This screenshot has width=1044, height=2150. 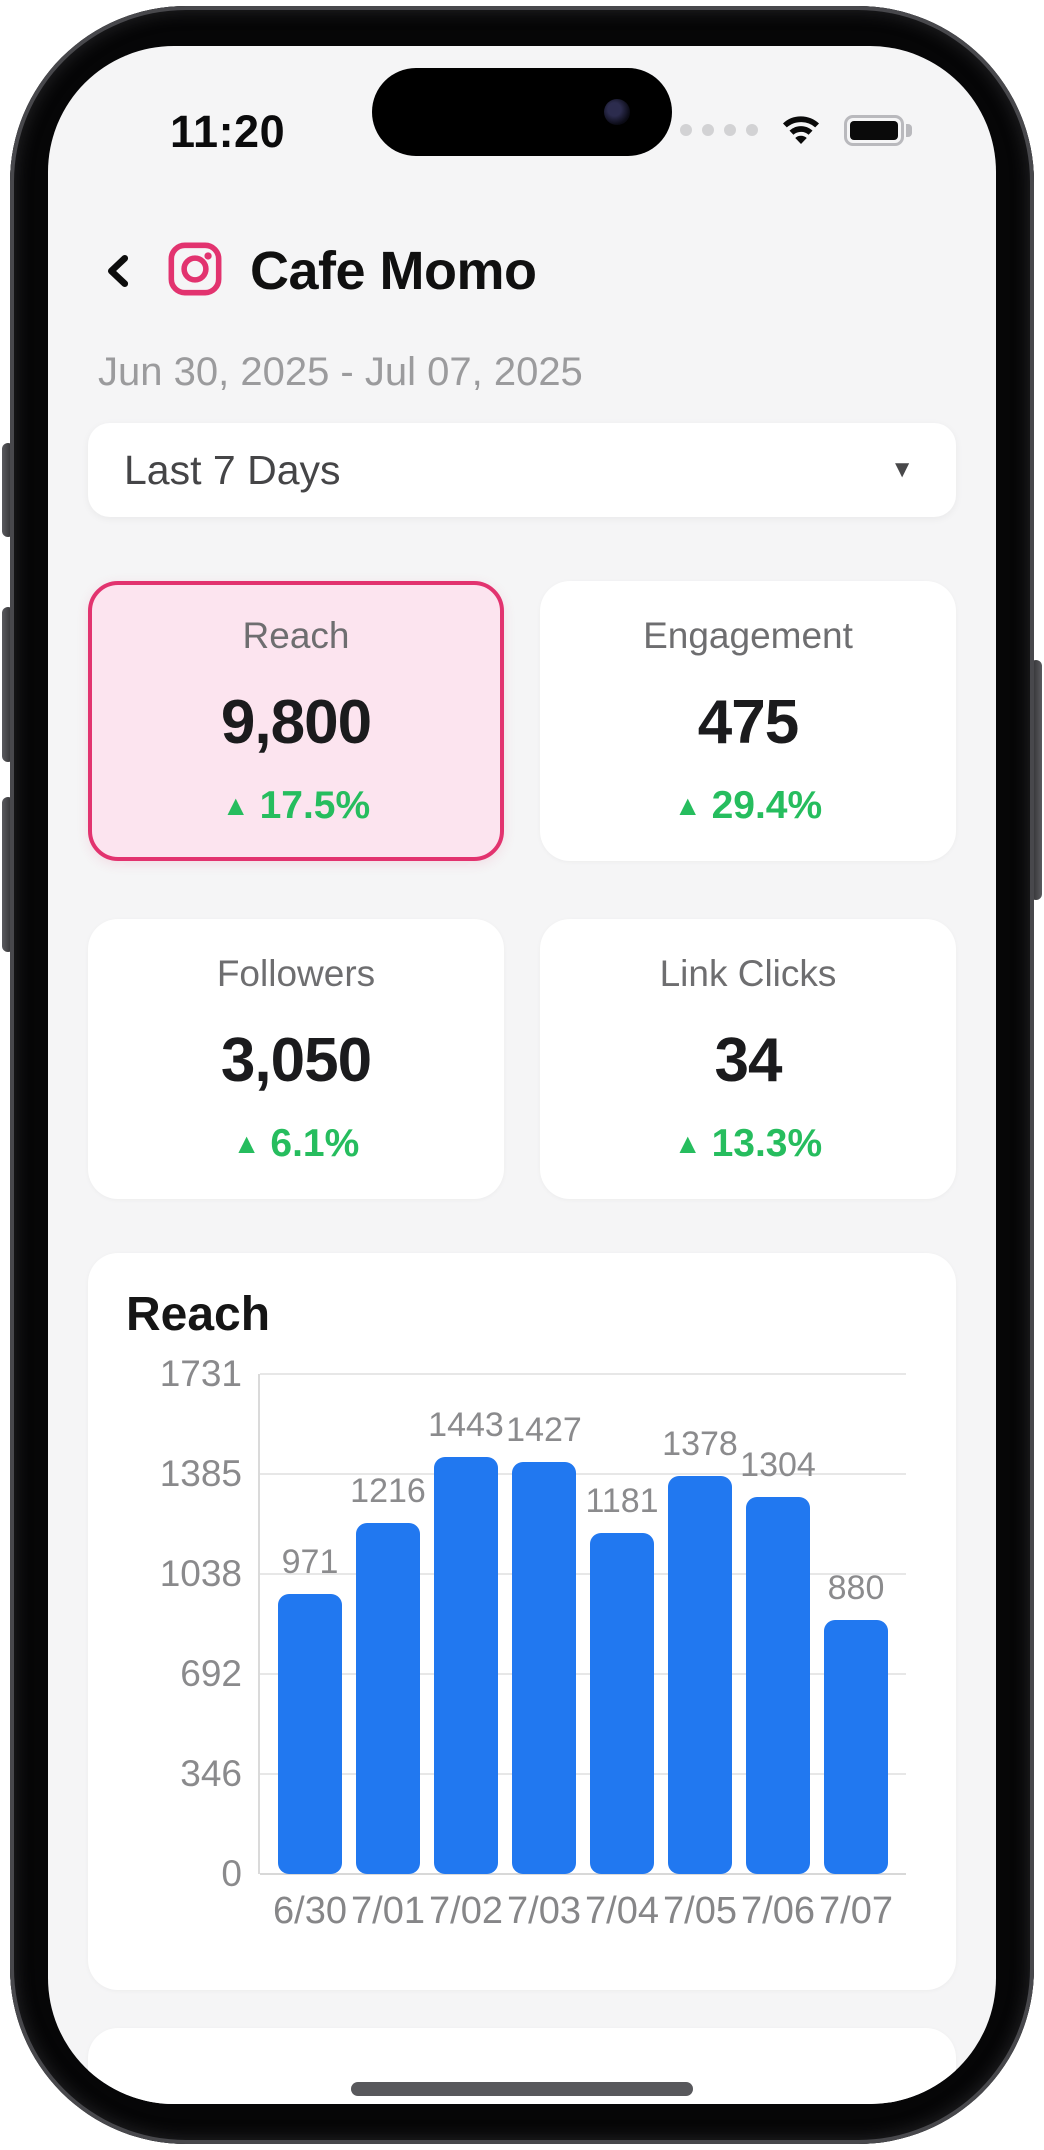 What do you see at coordinates (856, 1587) in the screenshot?
I see `bar-value-label: 880` at bounding box center [856, 1587].